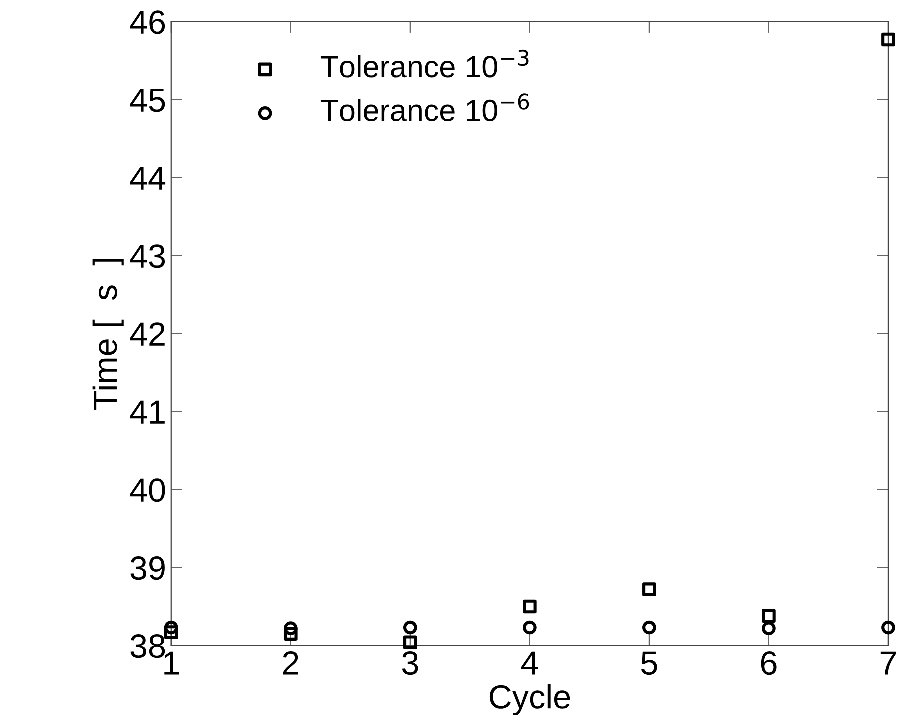  What do you see at coordinates (410, 663) in the screenshot?
I see `x-tick-label: 3` at bounding box center [410, 663].